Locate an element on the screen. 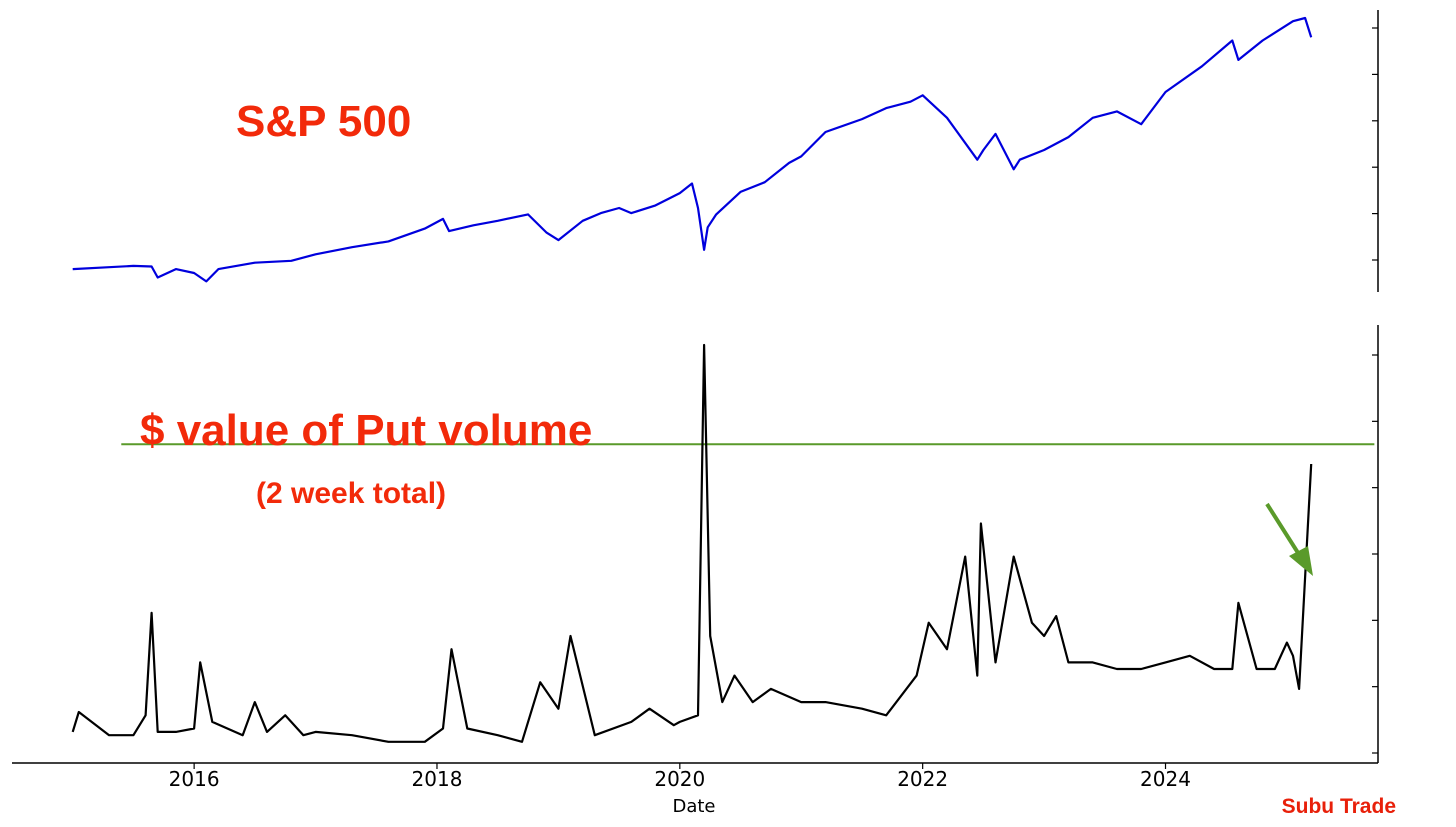 The height and width of the screenshot is (827, 1456). x-tick-label: 2020 is located at coordinates (679, 779).